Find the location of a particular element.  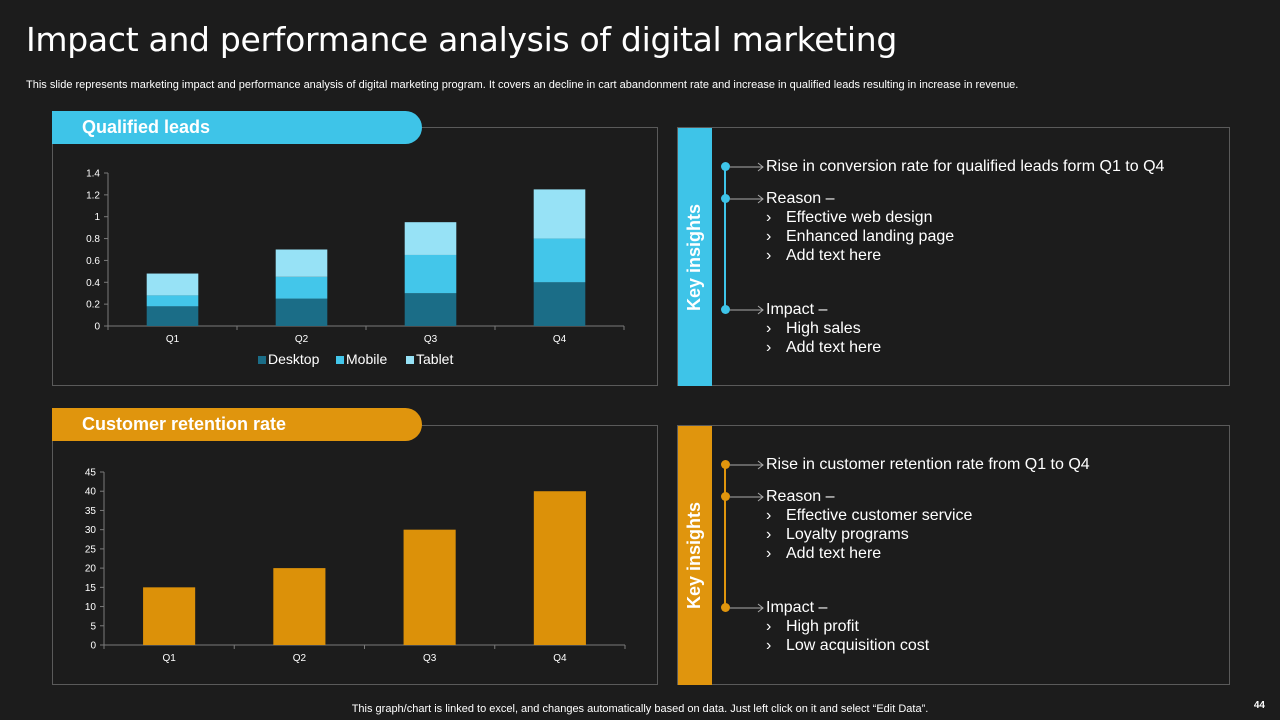

leads-reason-item: › Add text here is located at coordinates (824, 255).